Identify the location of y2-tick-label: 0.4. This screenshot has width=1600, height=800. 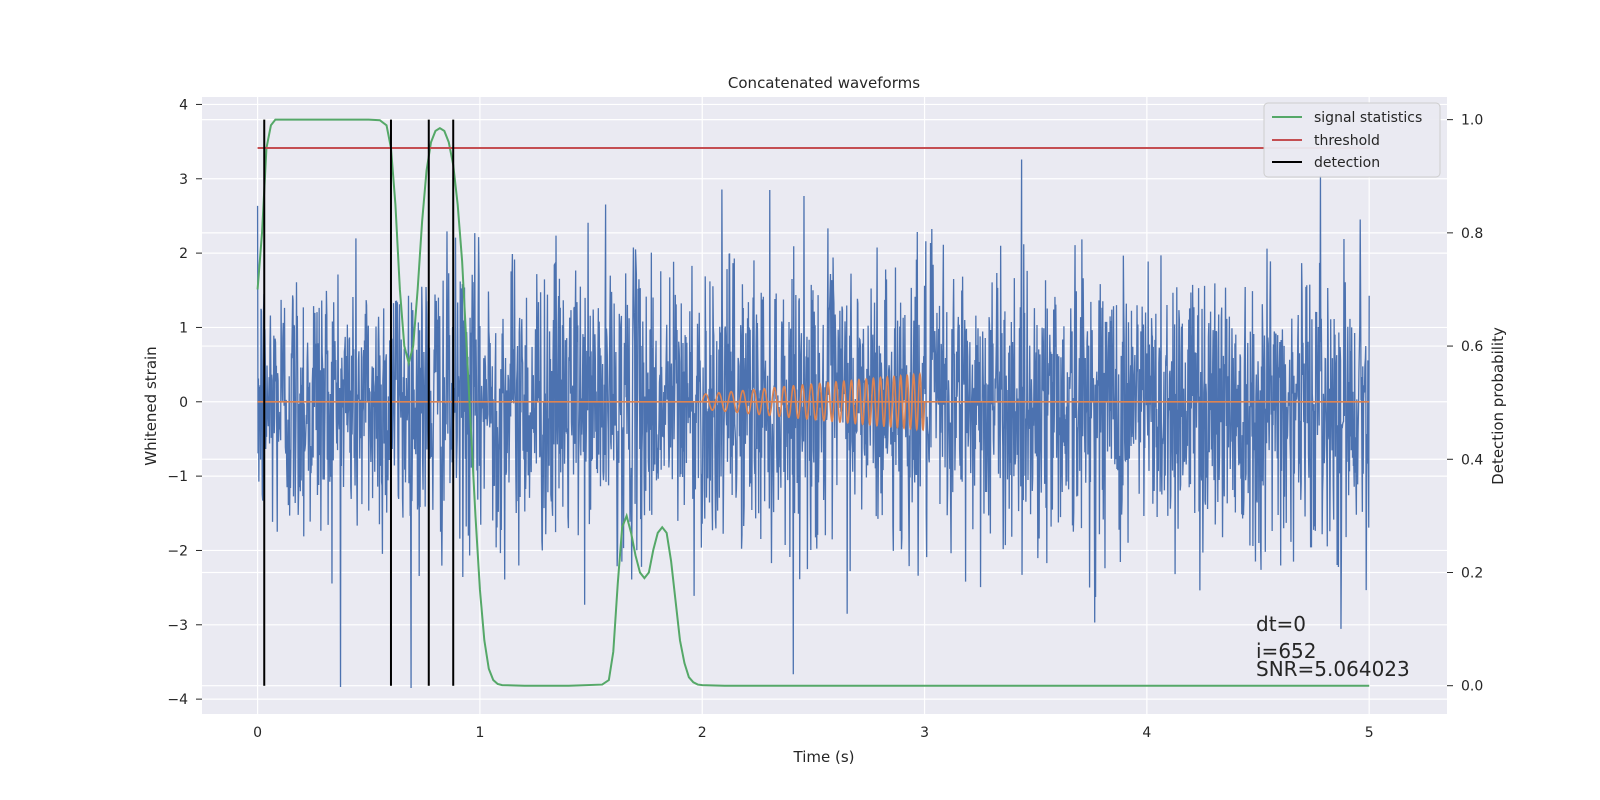
(1472, 460).